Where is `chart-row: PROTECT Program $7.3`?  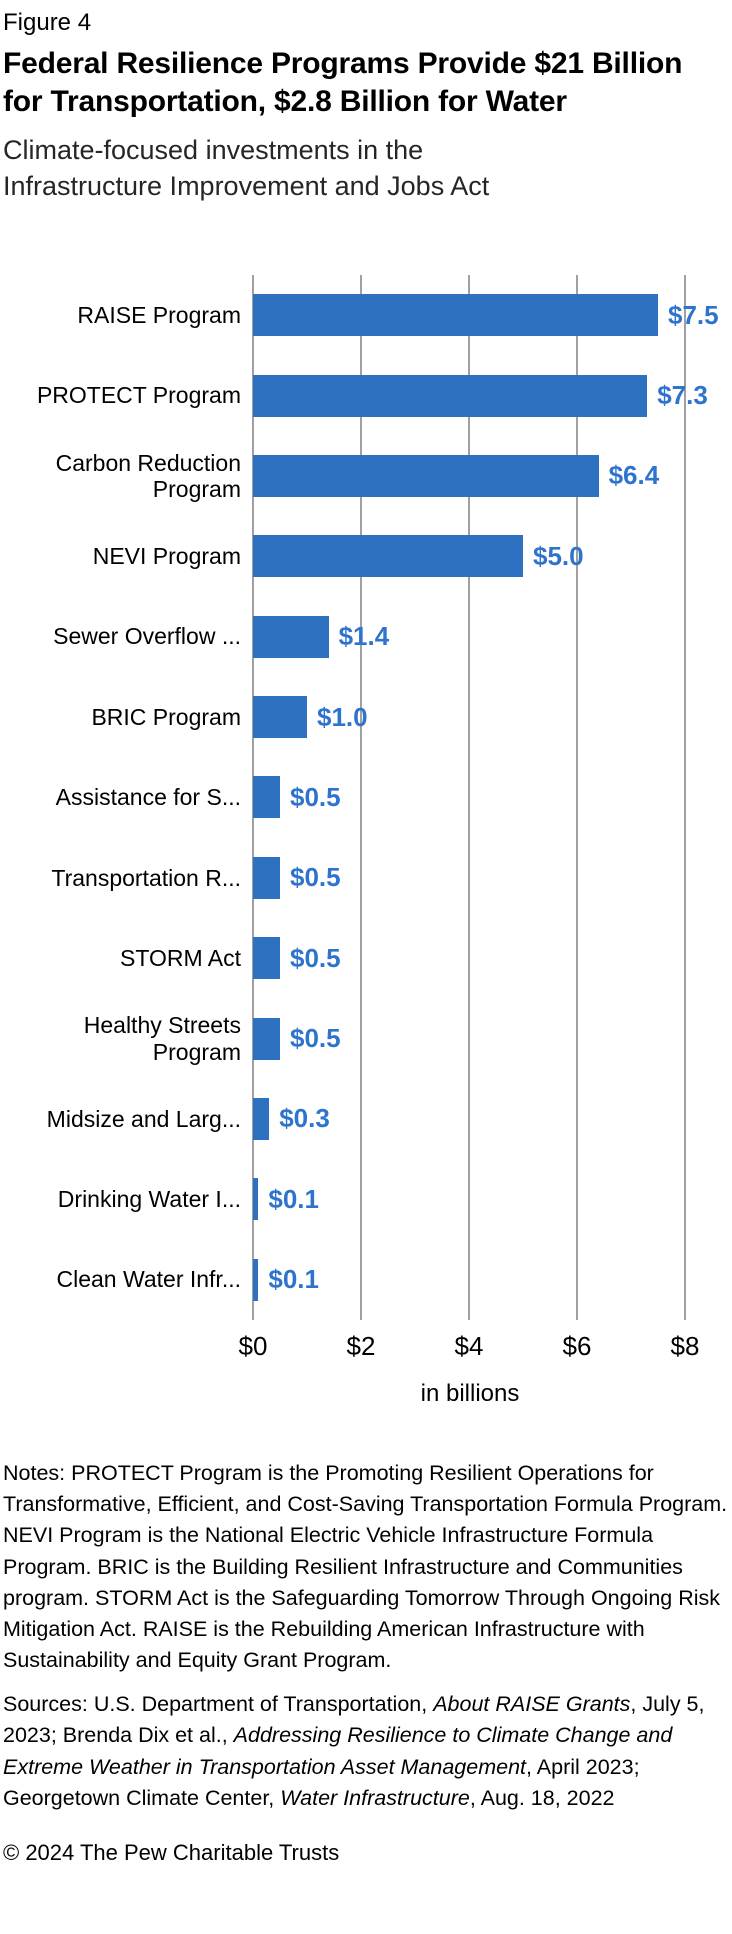
chart-row: PROTECT Program $7.3 is located at coordinates (366, 395).